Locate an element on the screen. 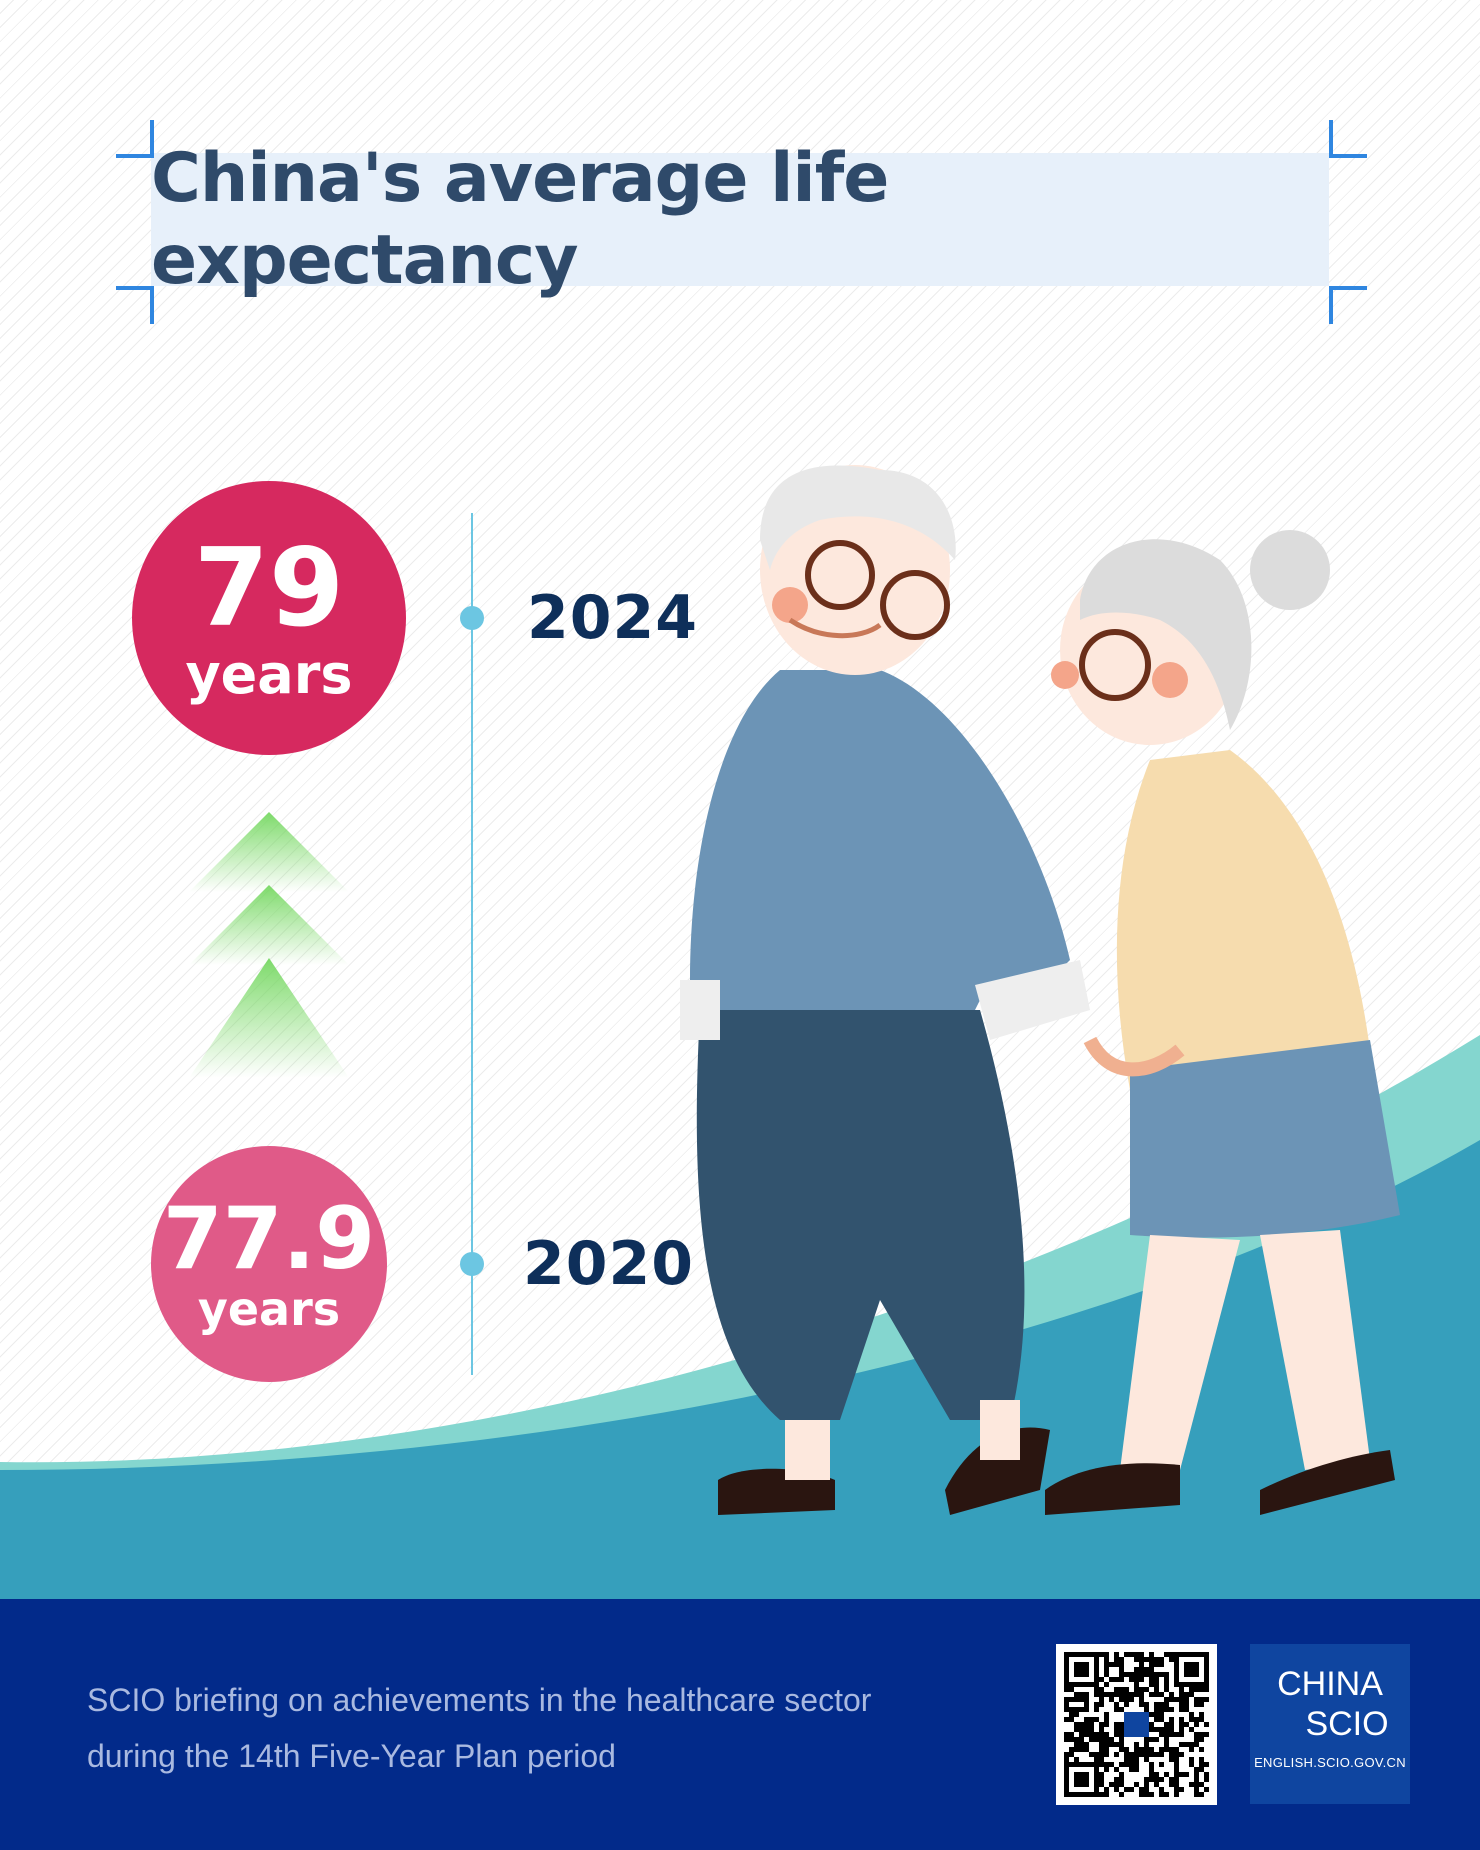 The image size is (1480, 1850). up-arrows-icon is located at coordinates (269, 945).